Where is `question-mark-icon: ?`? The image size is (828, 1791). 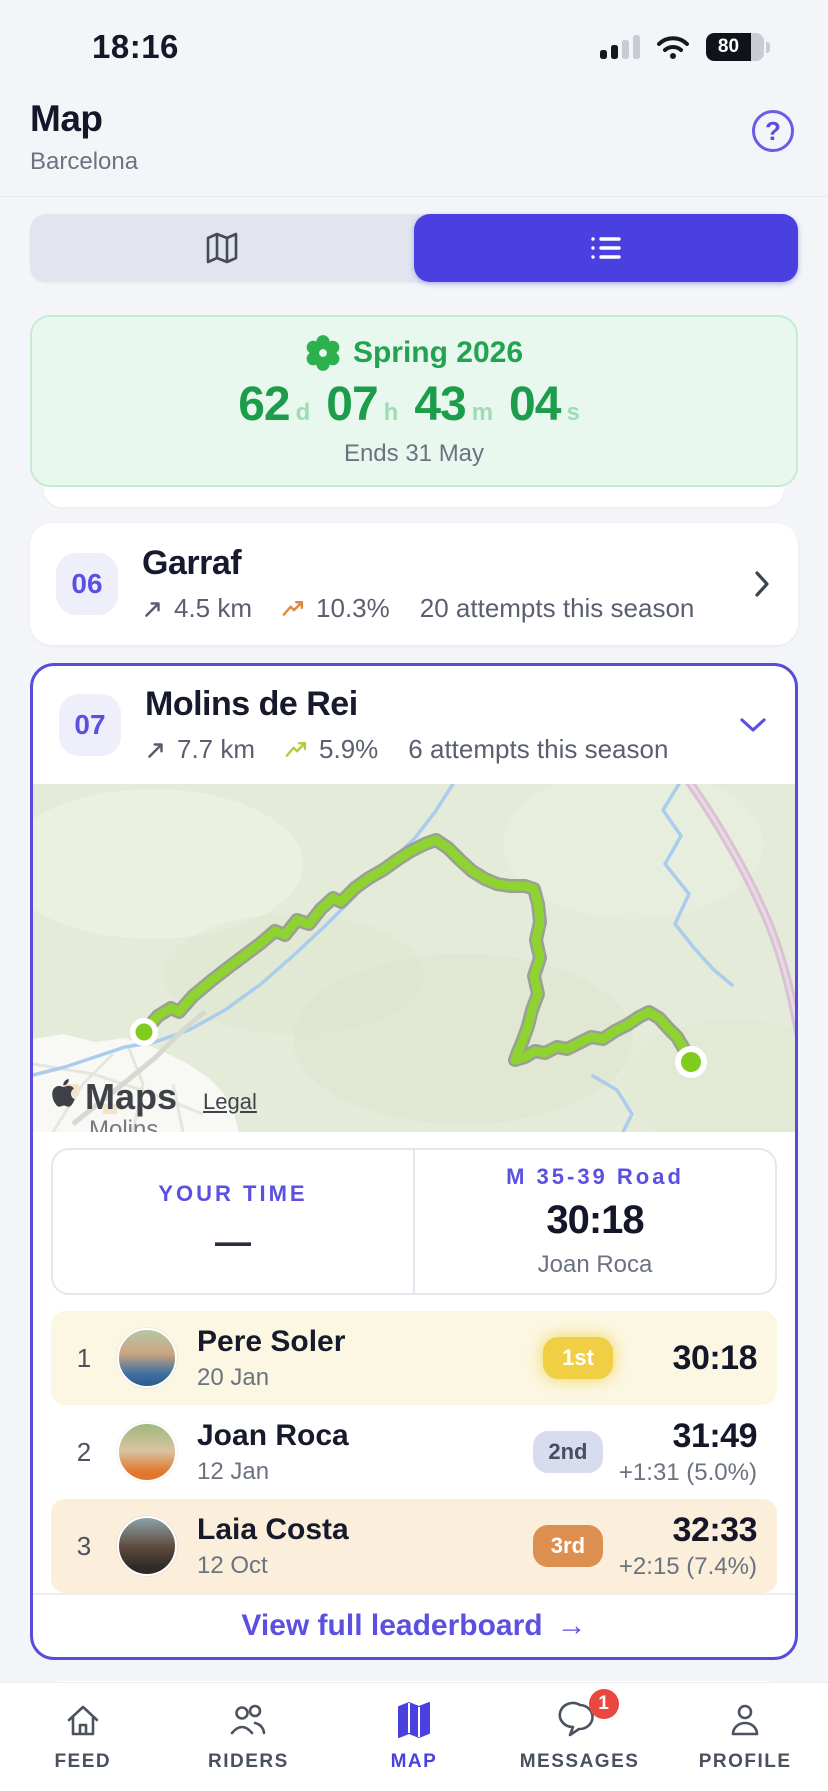
question-mark-icon: ? is located at coordinates (773, 130).